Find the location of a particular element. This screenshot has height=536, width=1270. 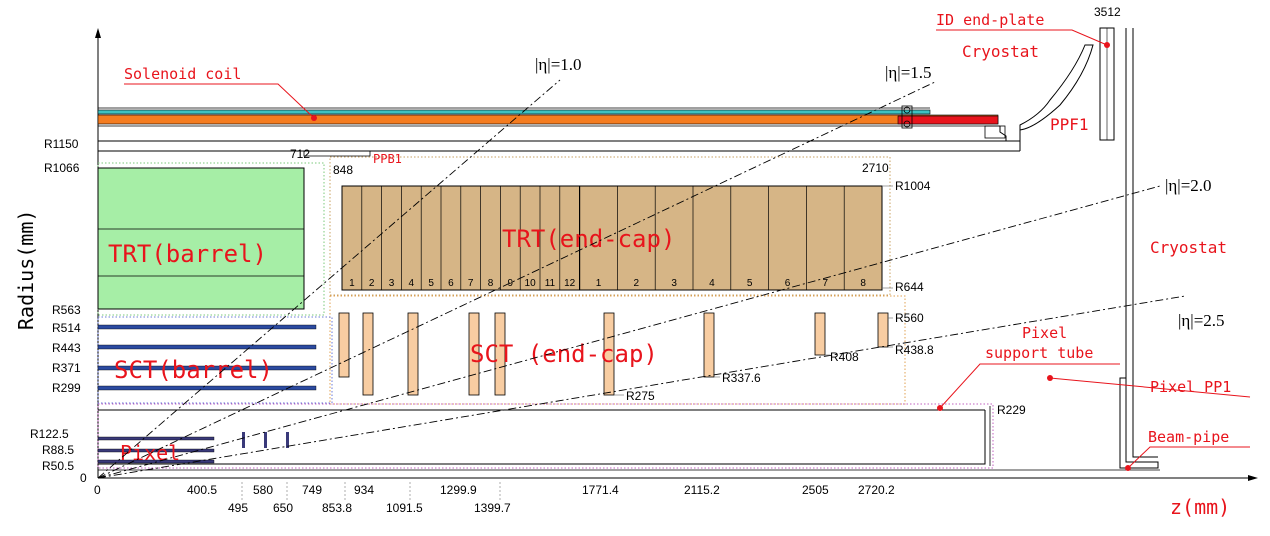

pixel-support-label-line2: support tube is located at coordinates (1039, 353).